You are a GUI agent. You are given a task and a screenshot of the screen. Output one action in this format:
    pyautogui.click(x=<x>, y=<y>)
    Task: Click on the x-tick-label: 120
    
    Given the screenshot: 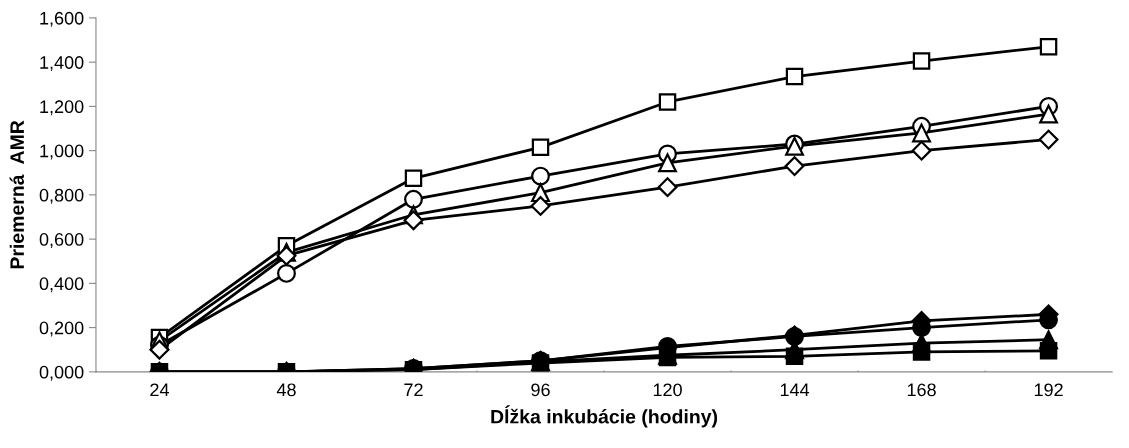 What is the action you would take?
    pyautogui.click(x=667, y=390)
    